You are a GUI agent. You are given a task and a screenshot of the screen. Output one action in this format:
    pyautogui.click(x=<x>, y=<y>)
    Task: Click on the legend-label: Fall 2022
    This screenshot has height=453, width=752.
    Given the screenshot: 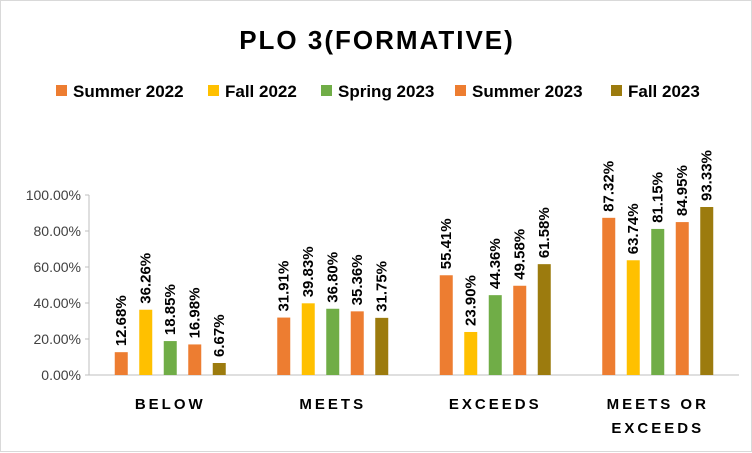 What is the action you would take?
    pyautogui.click(x=261, y=91)
    